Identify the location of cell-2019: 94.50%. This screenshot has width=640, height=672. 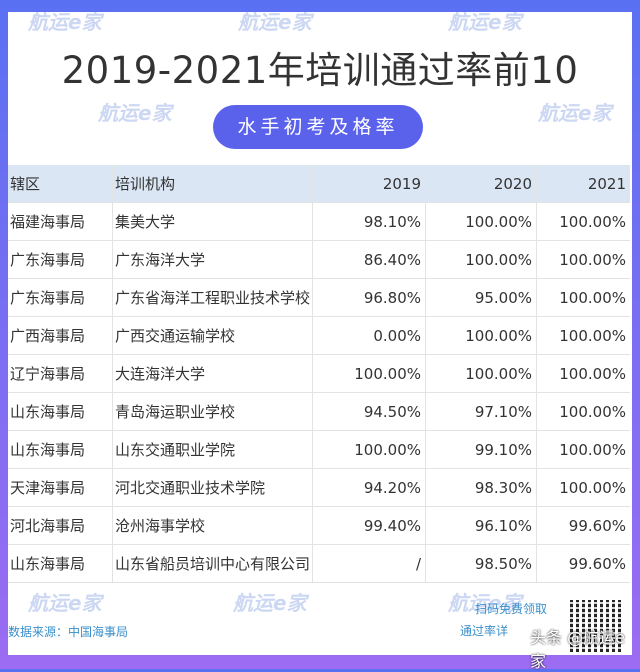
(369, 411).